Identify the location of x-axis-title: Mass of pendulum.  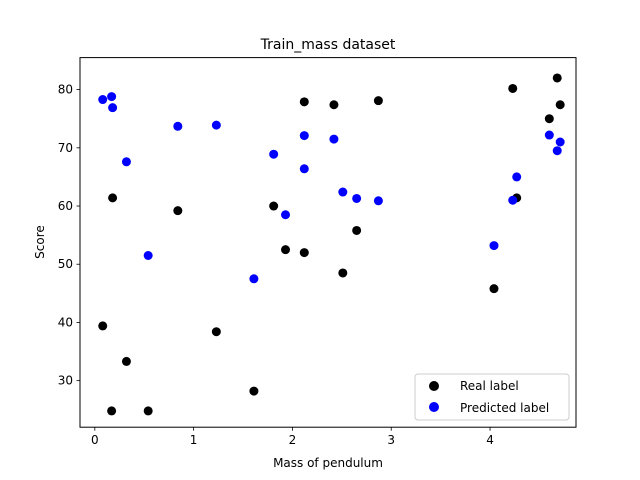
(328, 463).